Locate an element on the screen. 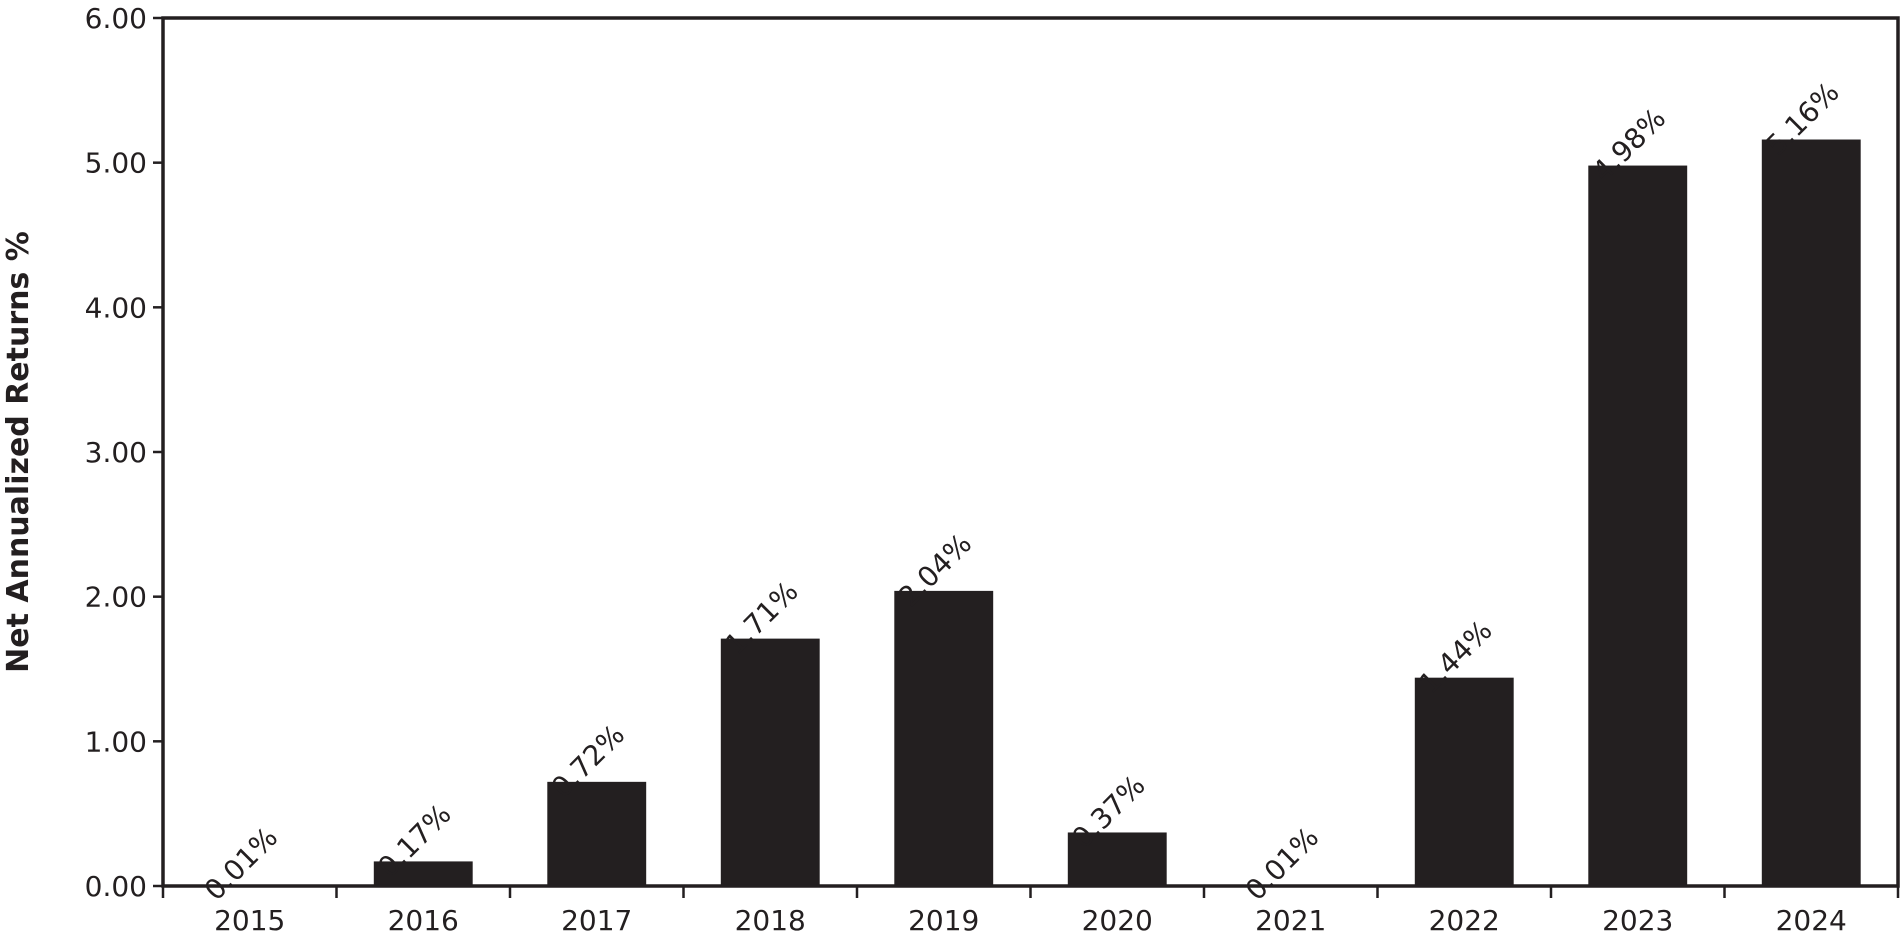  y-axis-title: Net Annualized Returns % is located at coordinates (18, 452).